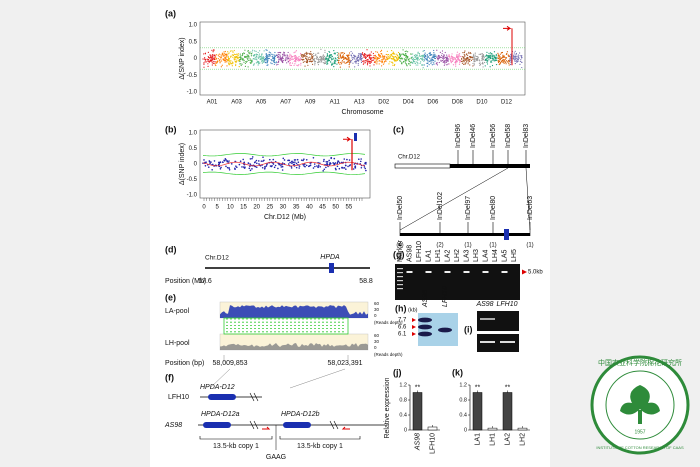 The image size is (700, 467). What do you see at coordinates (171, 129) in the screenshot?
I see `panel-label: (b)` at bounding box center [171, 129].